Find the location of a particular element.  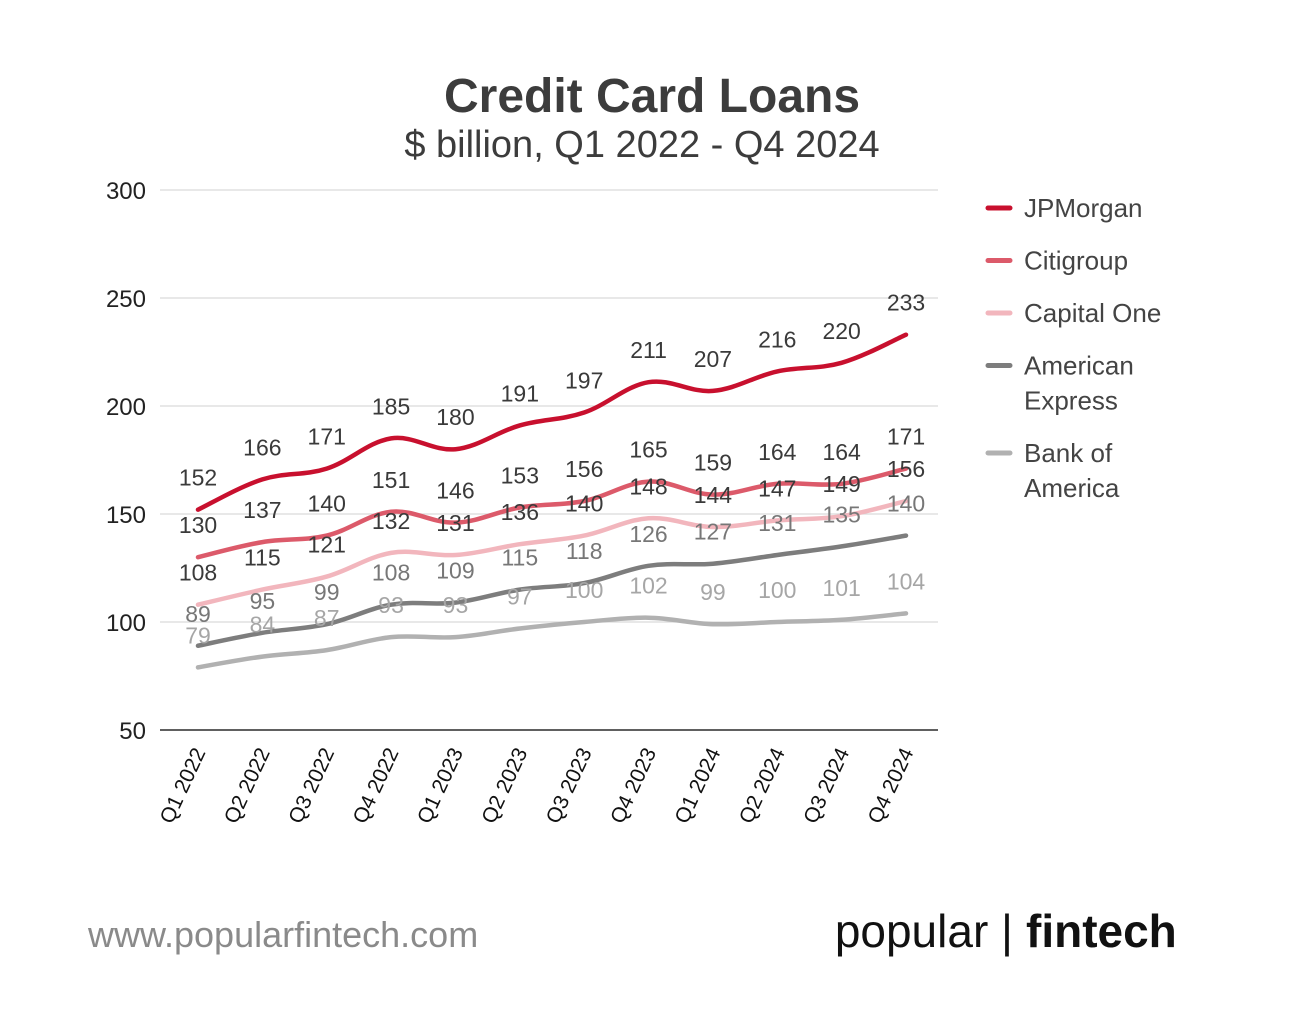

data-label-american-express: 126 is located at coordinates (648, 534).